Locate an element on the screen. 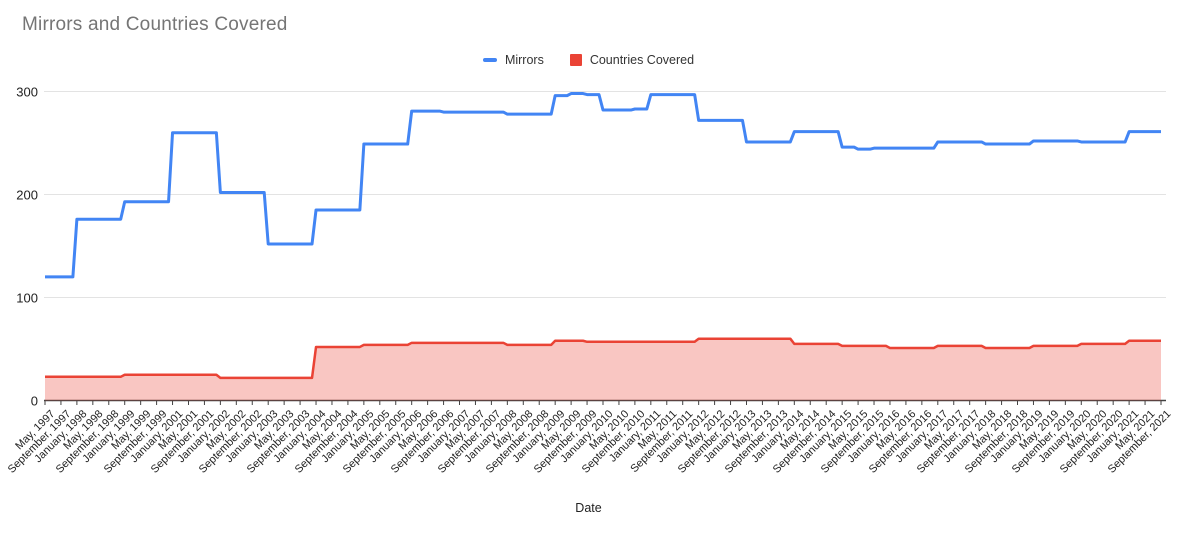  countries-line is located at coordinates (603, 358).